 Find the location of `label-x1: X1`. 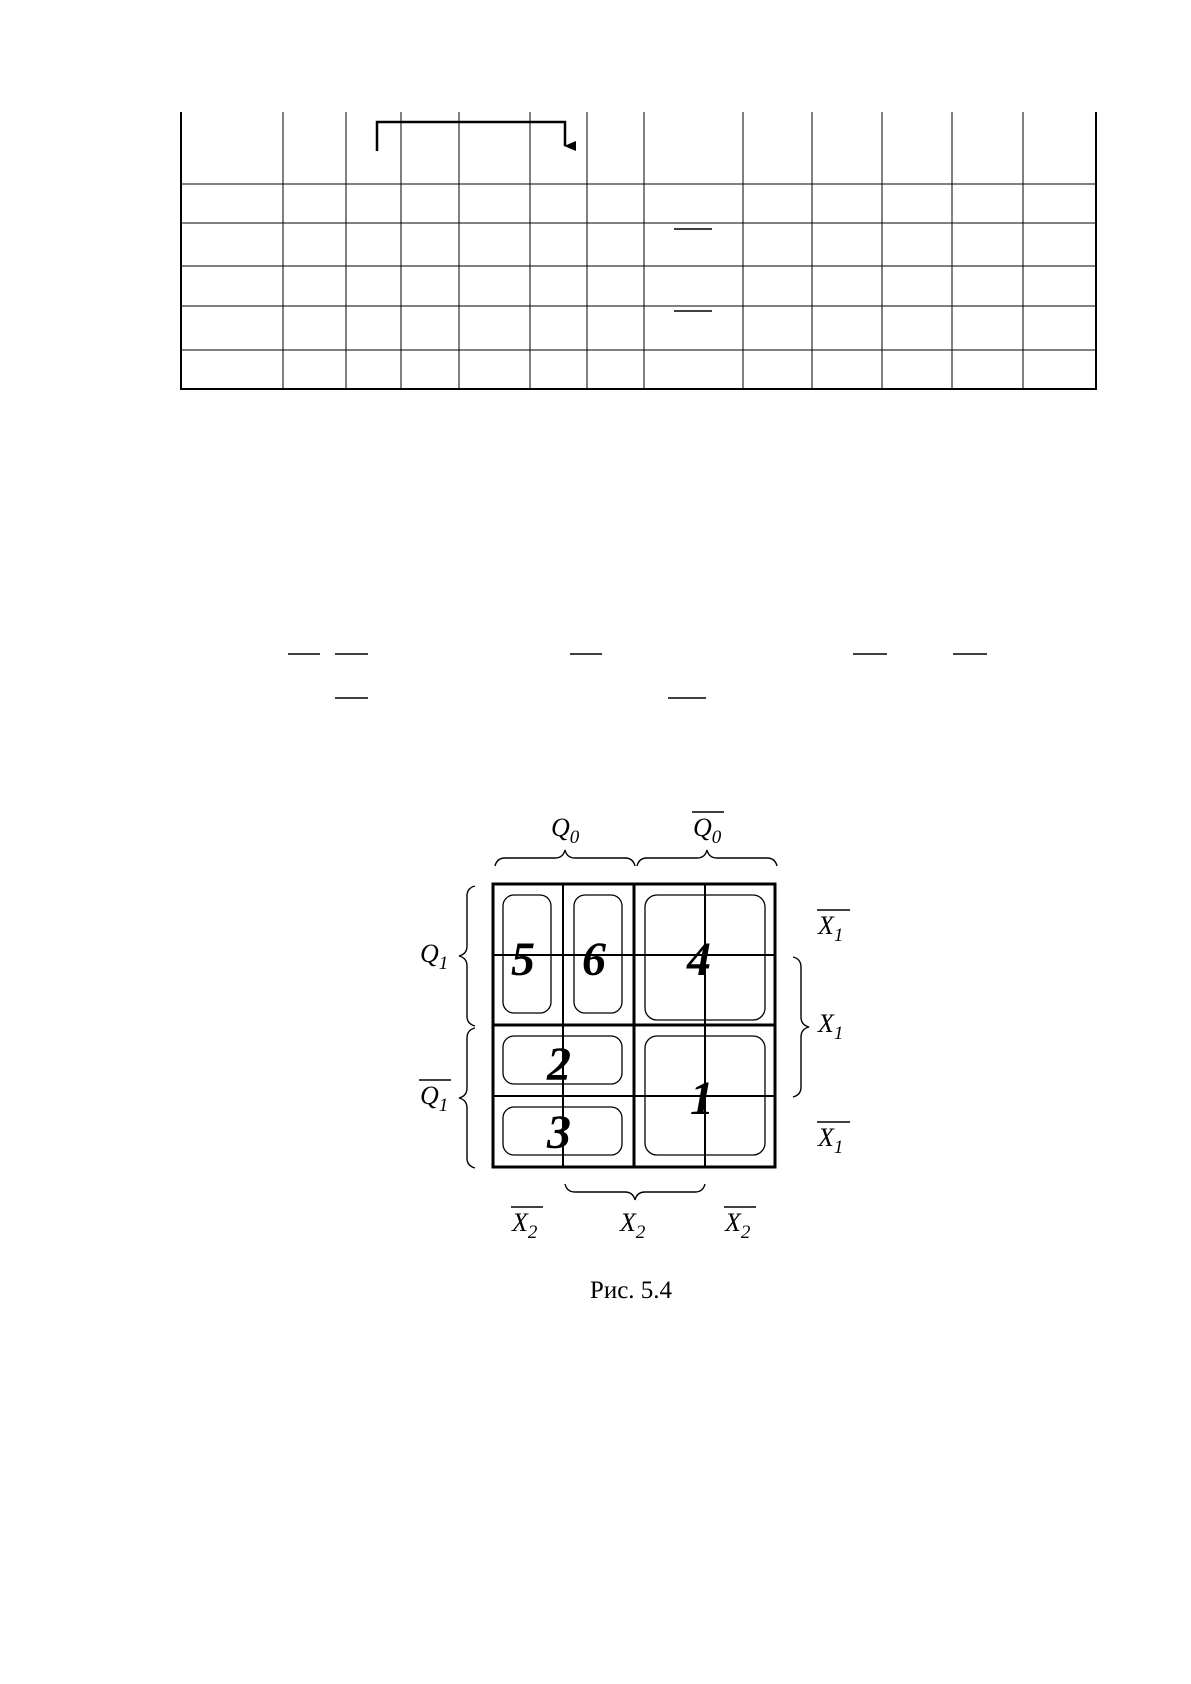

label-x1: X1 is located at coordinates (830, 1026).